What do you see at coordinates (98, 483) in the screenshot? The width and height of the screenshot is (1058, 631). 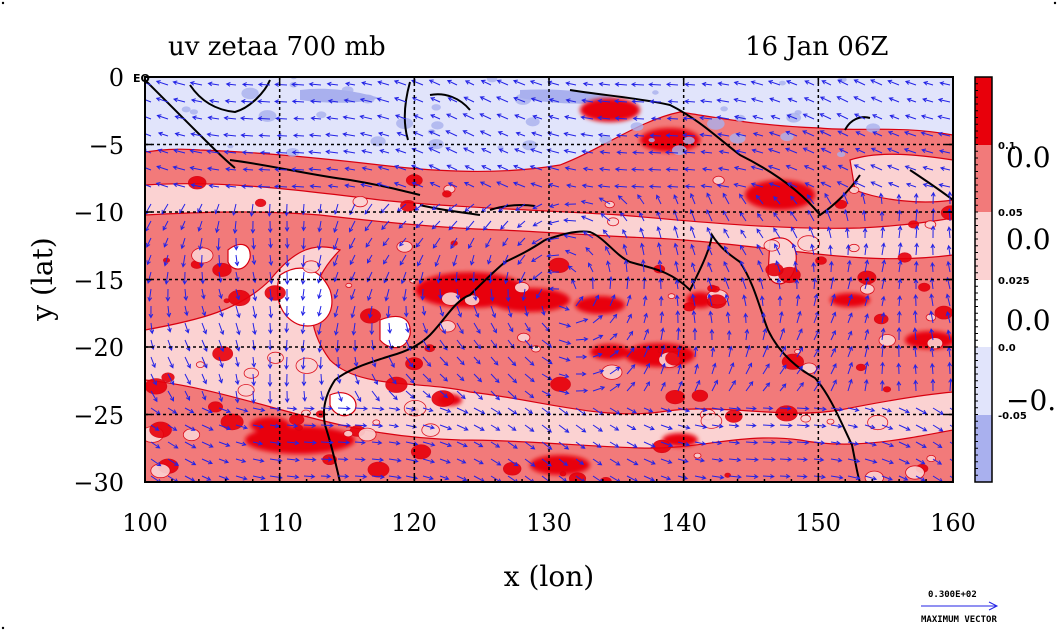 I see `y-tick-label: −30` at bounding box center [98, 483].